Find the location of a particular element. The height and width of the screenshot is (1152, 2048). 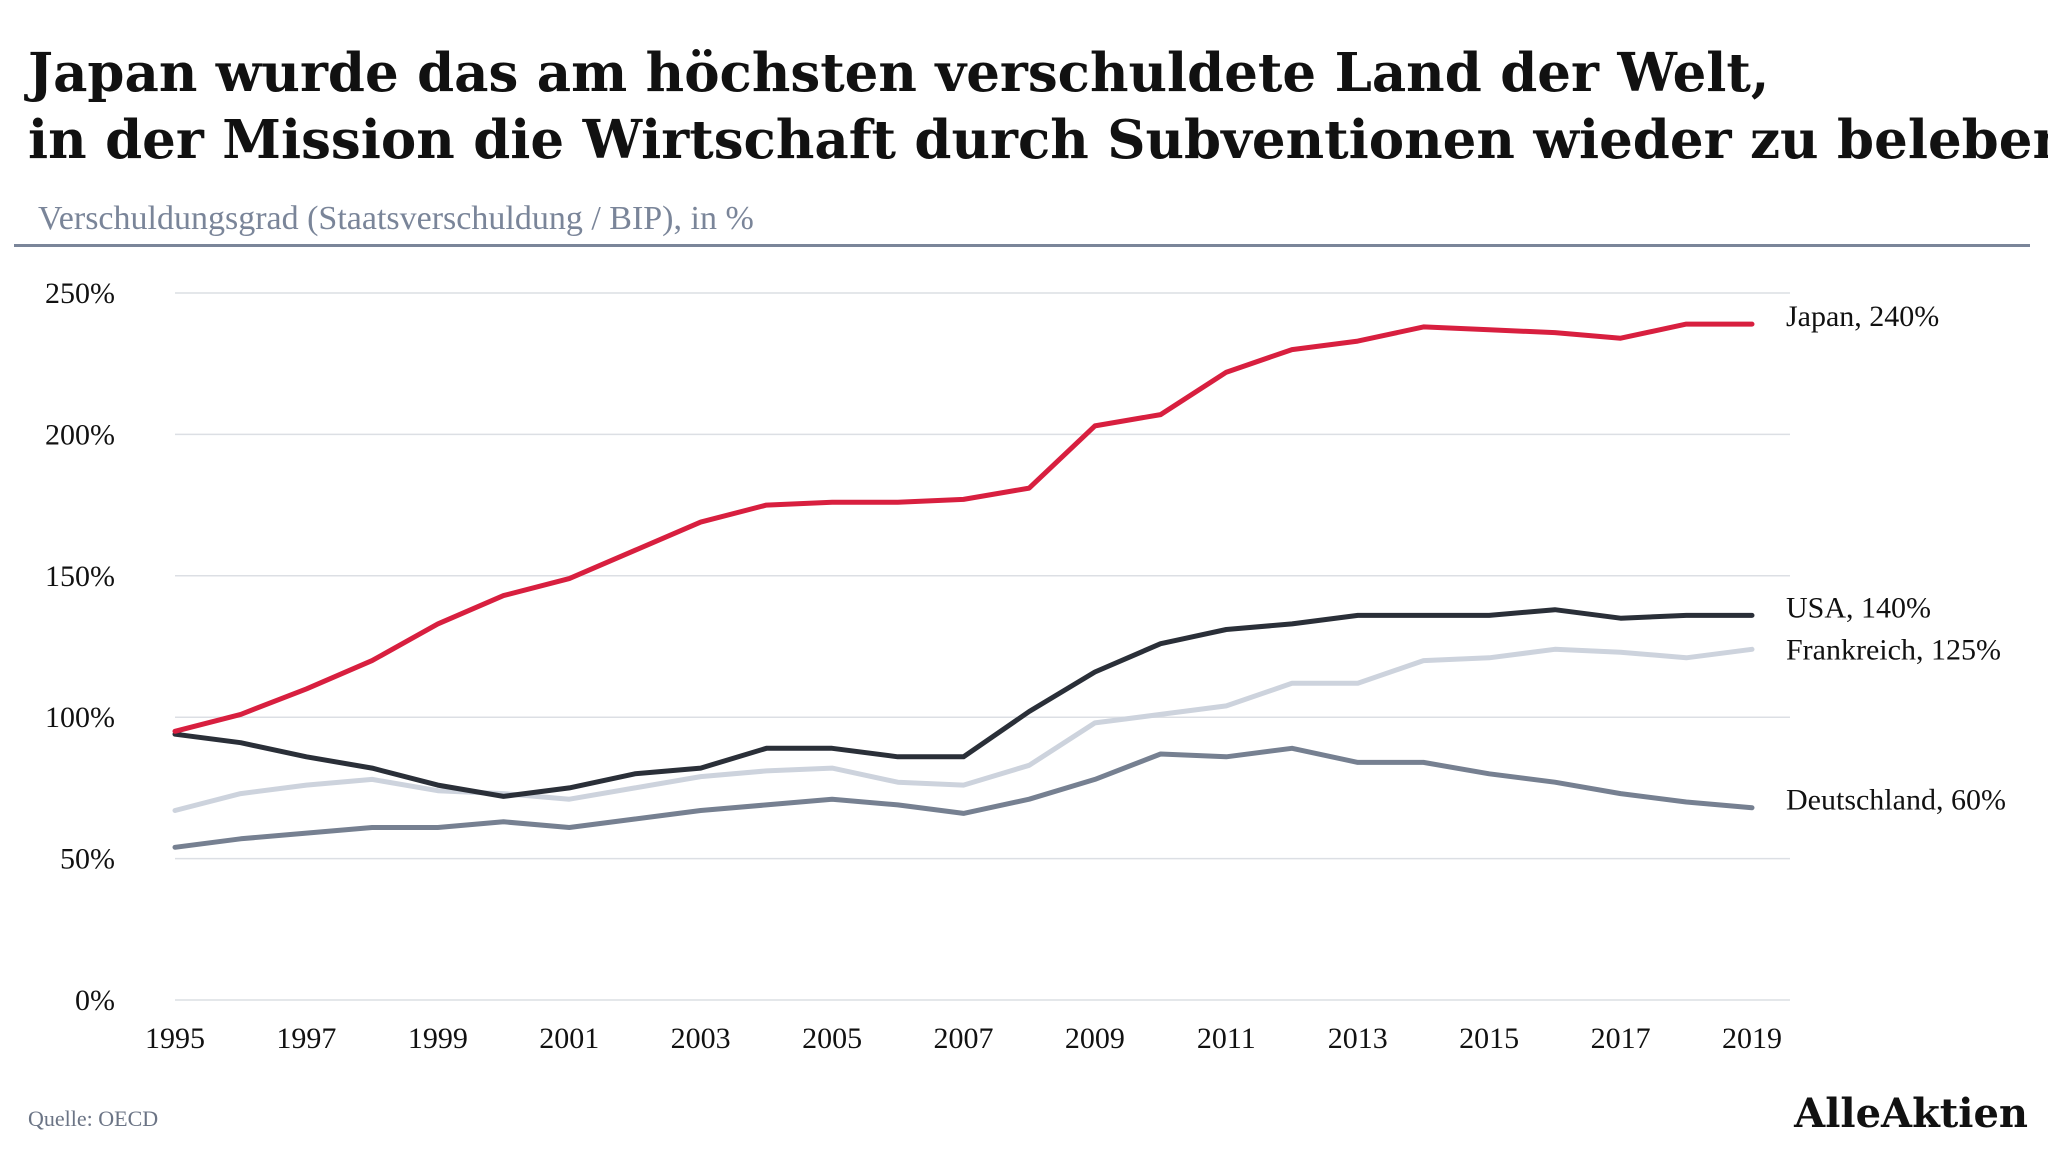

header-divider is located at coordinates (1022, 245).